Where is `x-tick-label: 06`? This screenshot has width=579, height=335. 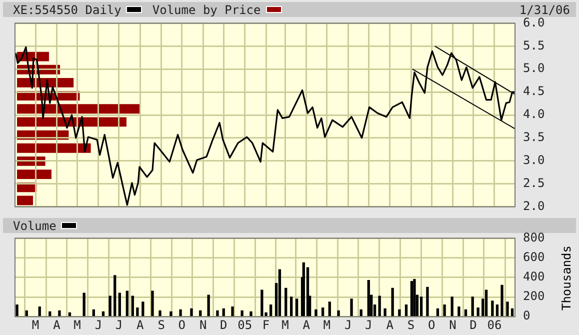
x-tick-label: 06 is located at coordinates (494, 325).